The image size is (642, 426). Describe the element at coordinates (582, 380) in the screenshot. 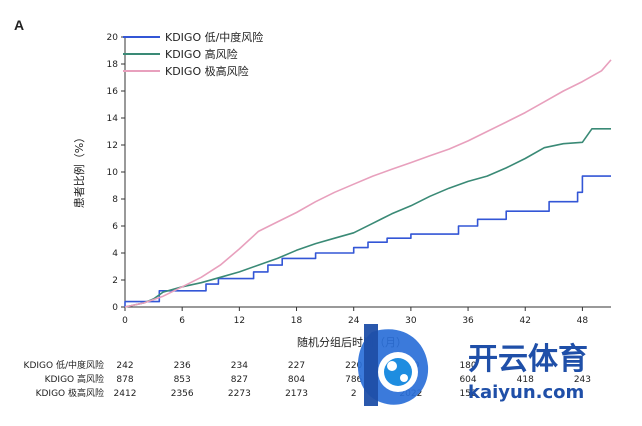

I see `risk-cell: 243` at that location.